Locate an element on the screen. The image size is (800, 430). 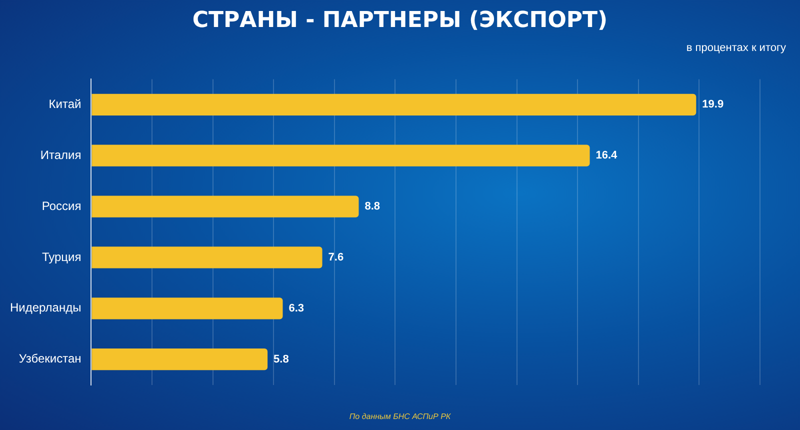
y-tick-label: Нидерланды is located at coordinates (46, 307).